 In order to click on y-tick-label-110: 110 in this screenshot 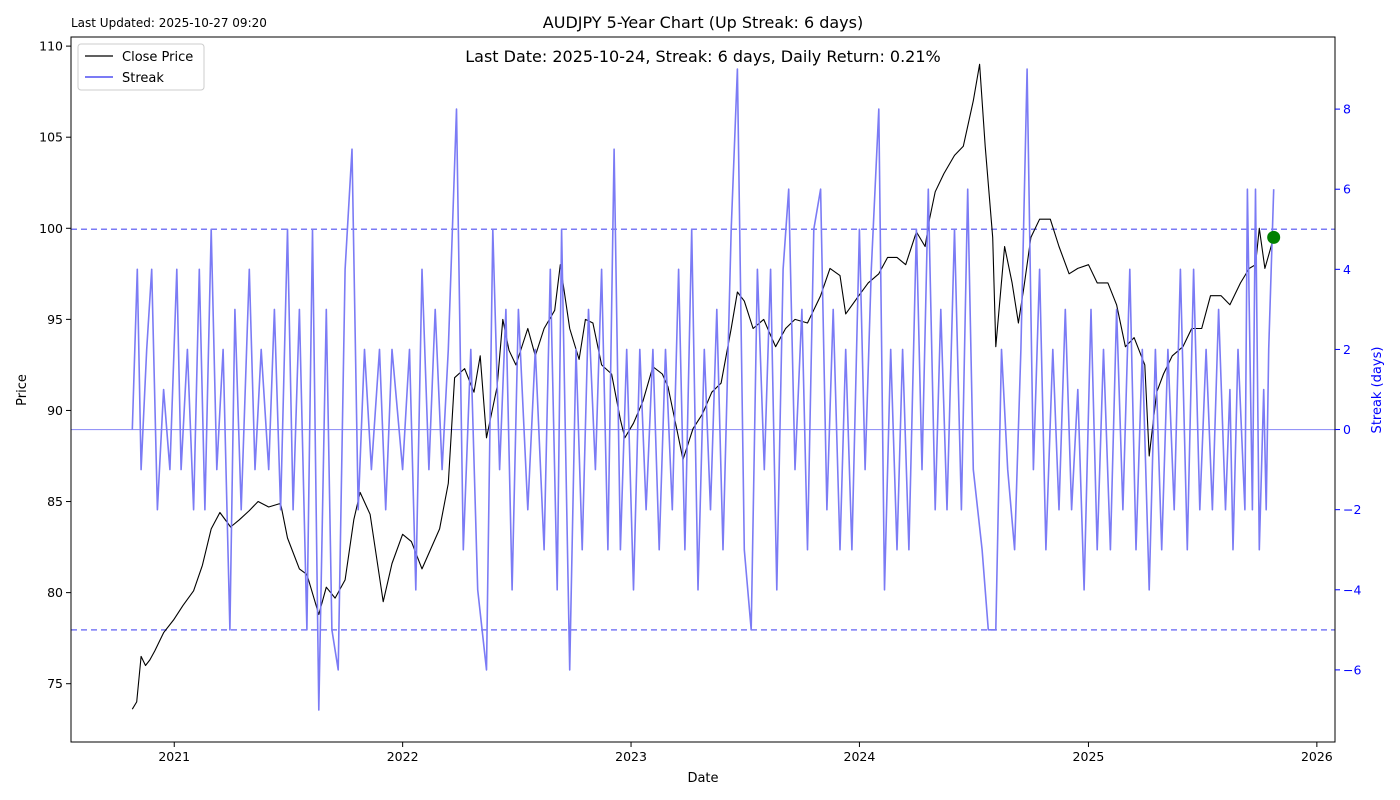, I will do `click(51, 46)`.